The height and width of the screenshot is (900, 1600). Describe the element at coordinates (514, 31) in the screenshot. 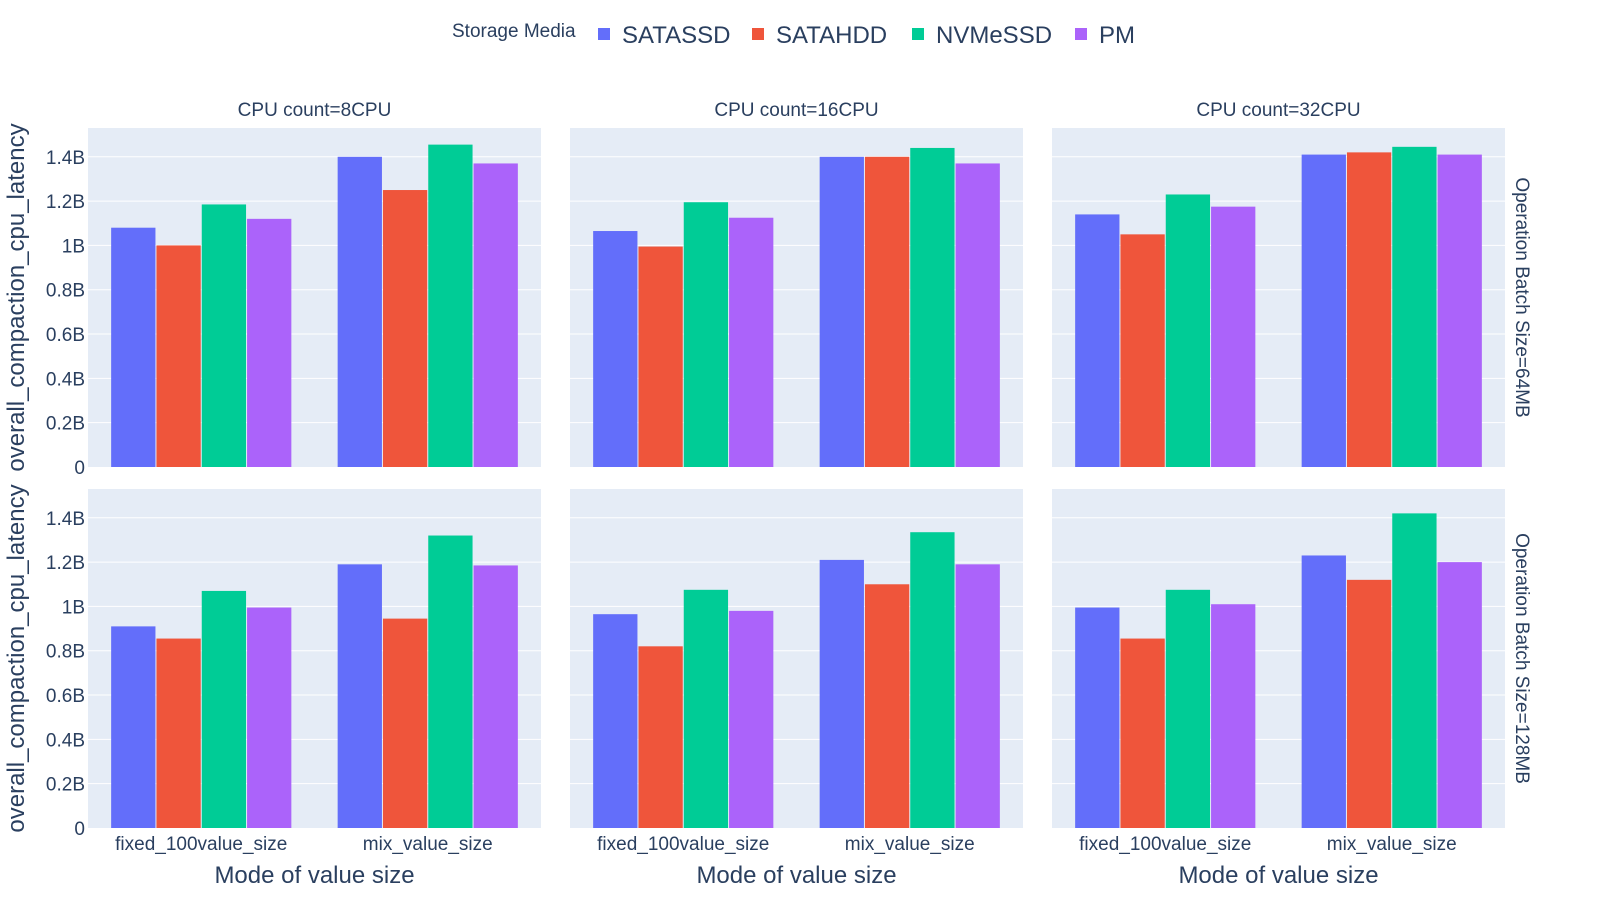

I see `legend-title: Storage Media` at that location.